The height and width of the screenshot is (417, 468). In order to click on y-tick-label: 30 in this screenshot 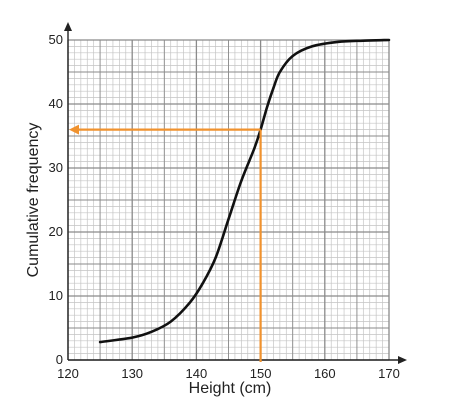, I will do `click(56, 167)`.